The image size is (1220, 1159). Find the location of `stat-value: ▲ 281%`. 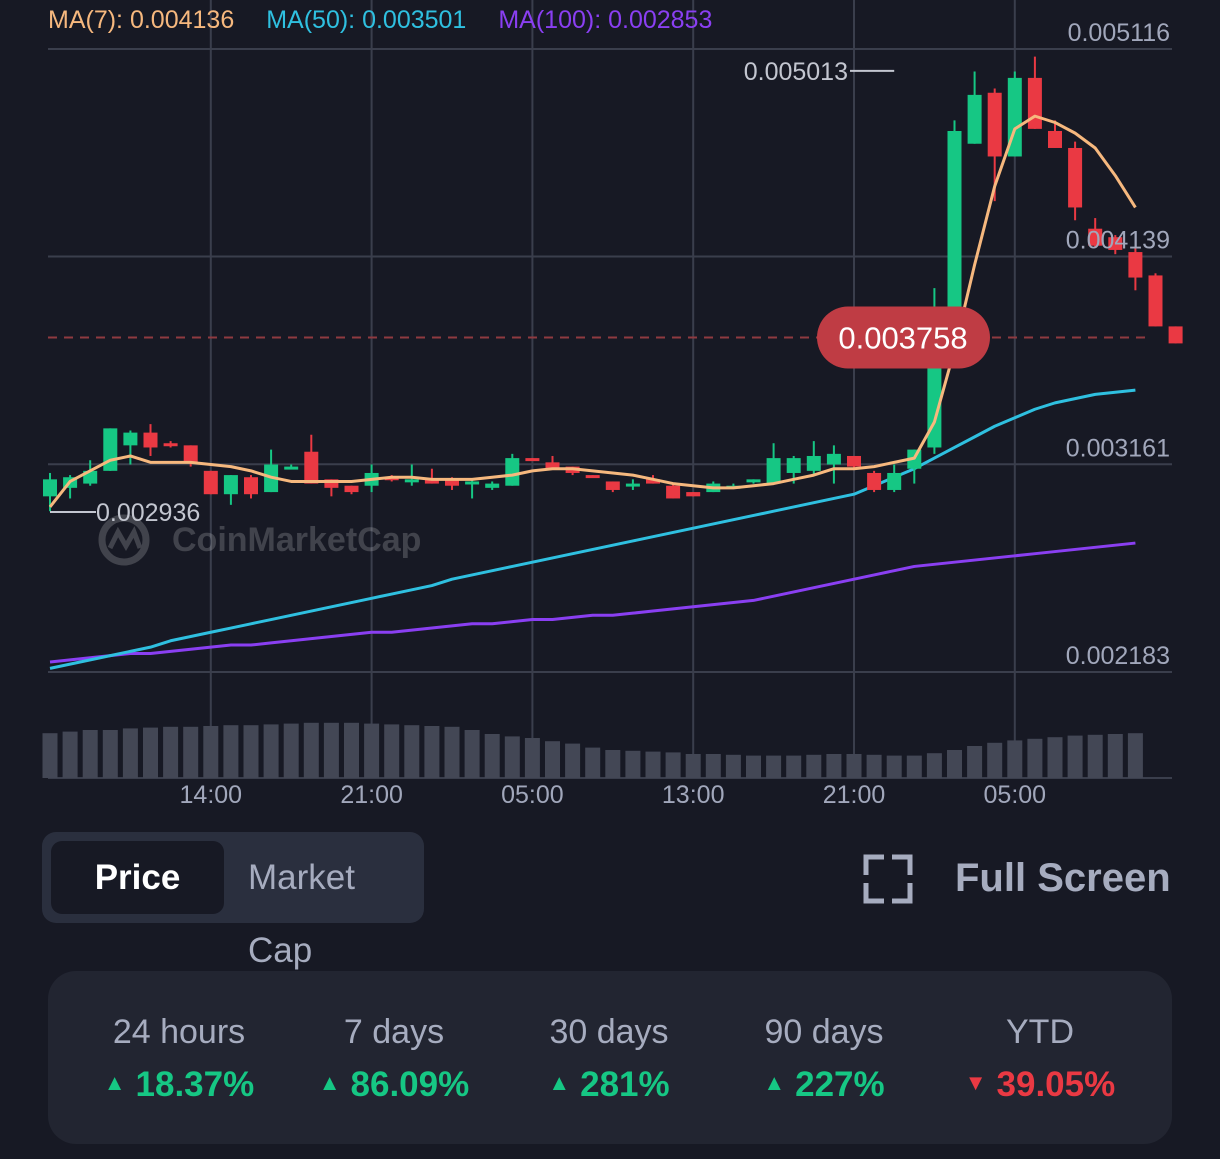

stat-value: ▲ 281% is located at coordinates (609, 1085).